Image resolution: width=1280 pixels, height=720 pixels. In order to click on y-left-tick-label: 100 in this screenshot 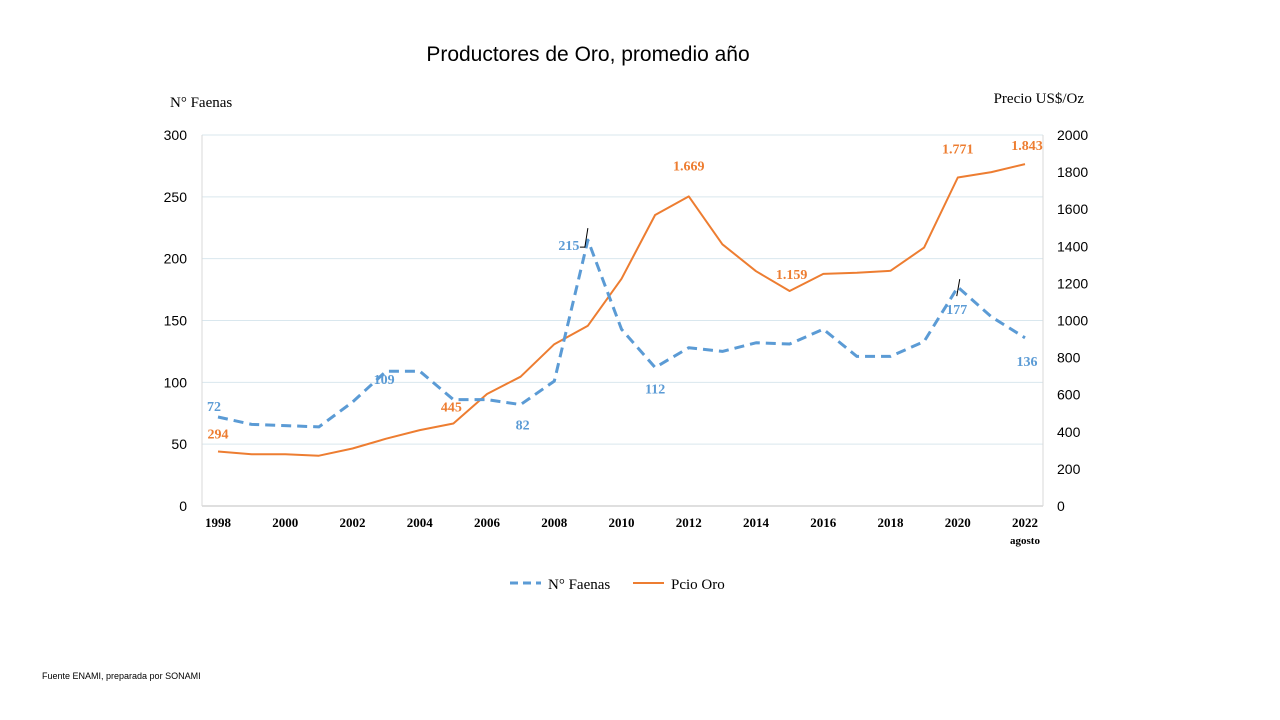, I will do `click(176, 382)`.